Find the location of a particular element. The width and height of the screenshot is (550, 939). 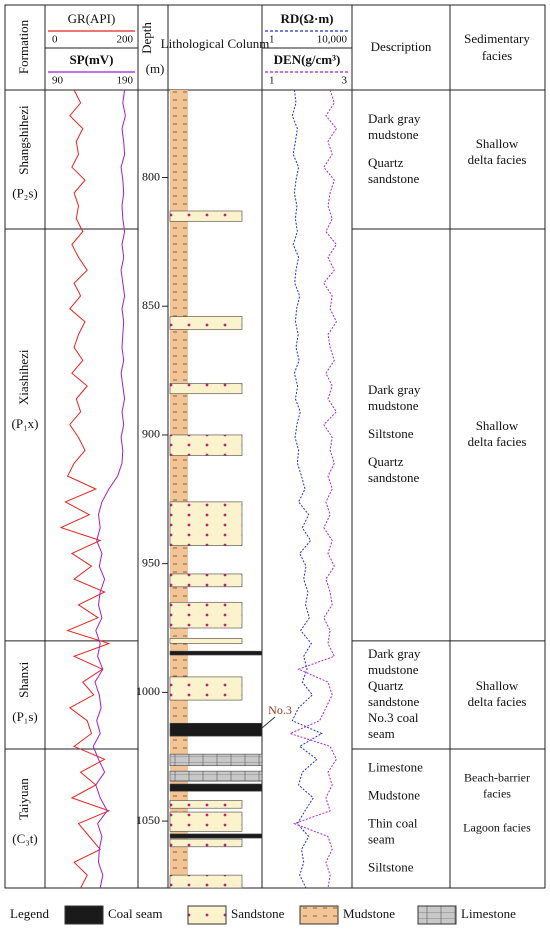

description-line: Limestone is located at coordinates (395, 766).